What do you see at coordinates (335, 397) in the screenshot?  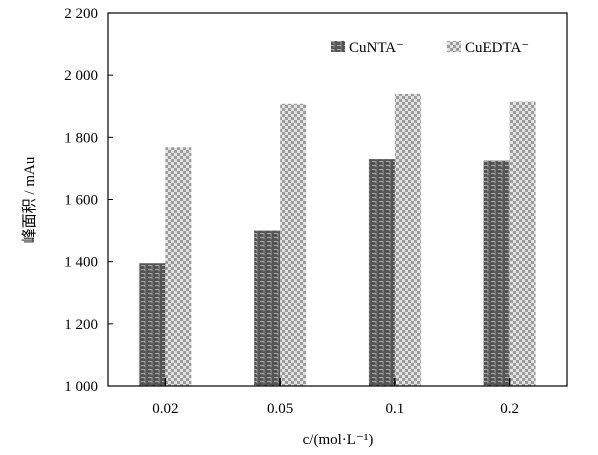 I see `x-axis: 0.02 0.05 0.1 0.2` at bounding box center [335, 397].